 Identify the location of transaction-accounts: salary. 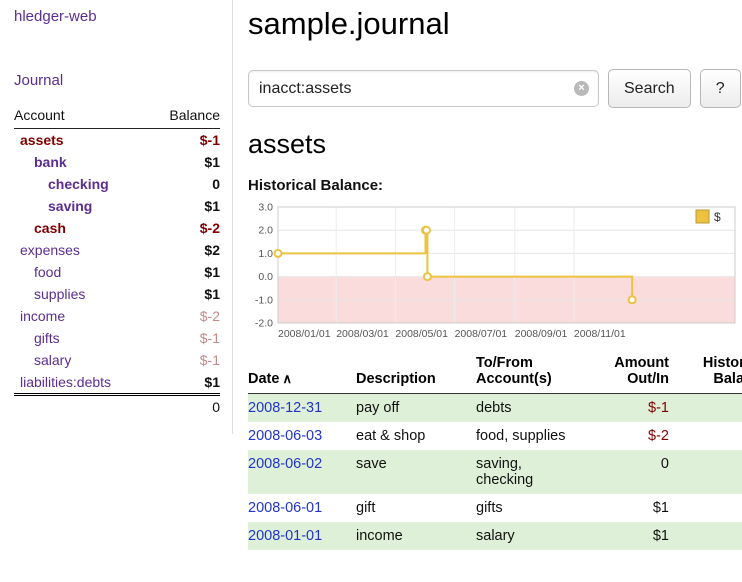
(495, 536).